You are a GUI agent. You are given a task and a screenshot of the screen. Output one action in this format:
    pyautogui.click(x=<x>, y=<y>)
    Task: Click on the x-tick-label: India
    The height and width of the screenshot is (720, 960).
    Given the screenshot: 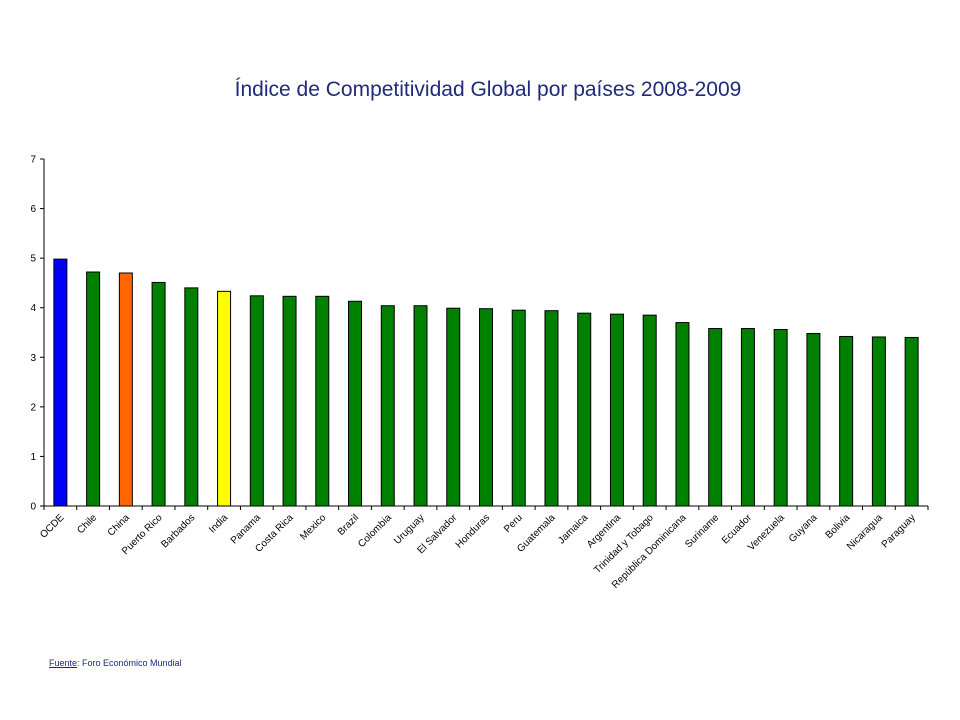 What is the action you would take?
    pyautogui.click(x=218, y=523)
    